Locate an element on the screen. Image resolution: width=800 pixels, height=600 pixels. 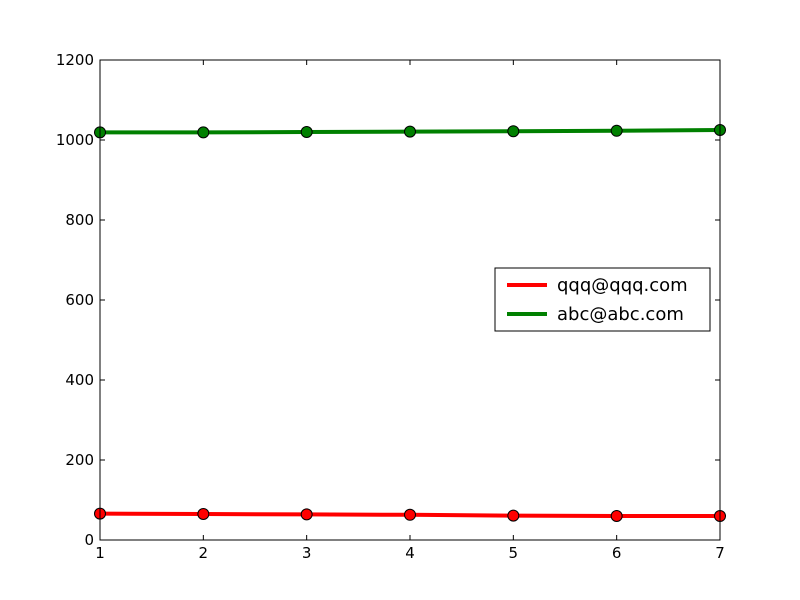
legend-entry-0: qqq@qqq.com is located at coordinates (597, 285).